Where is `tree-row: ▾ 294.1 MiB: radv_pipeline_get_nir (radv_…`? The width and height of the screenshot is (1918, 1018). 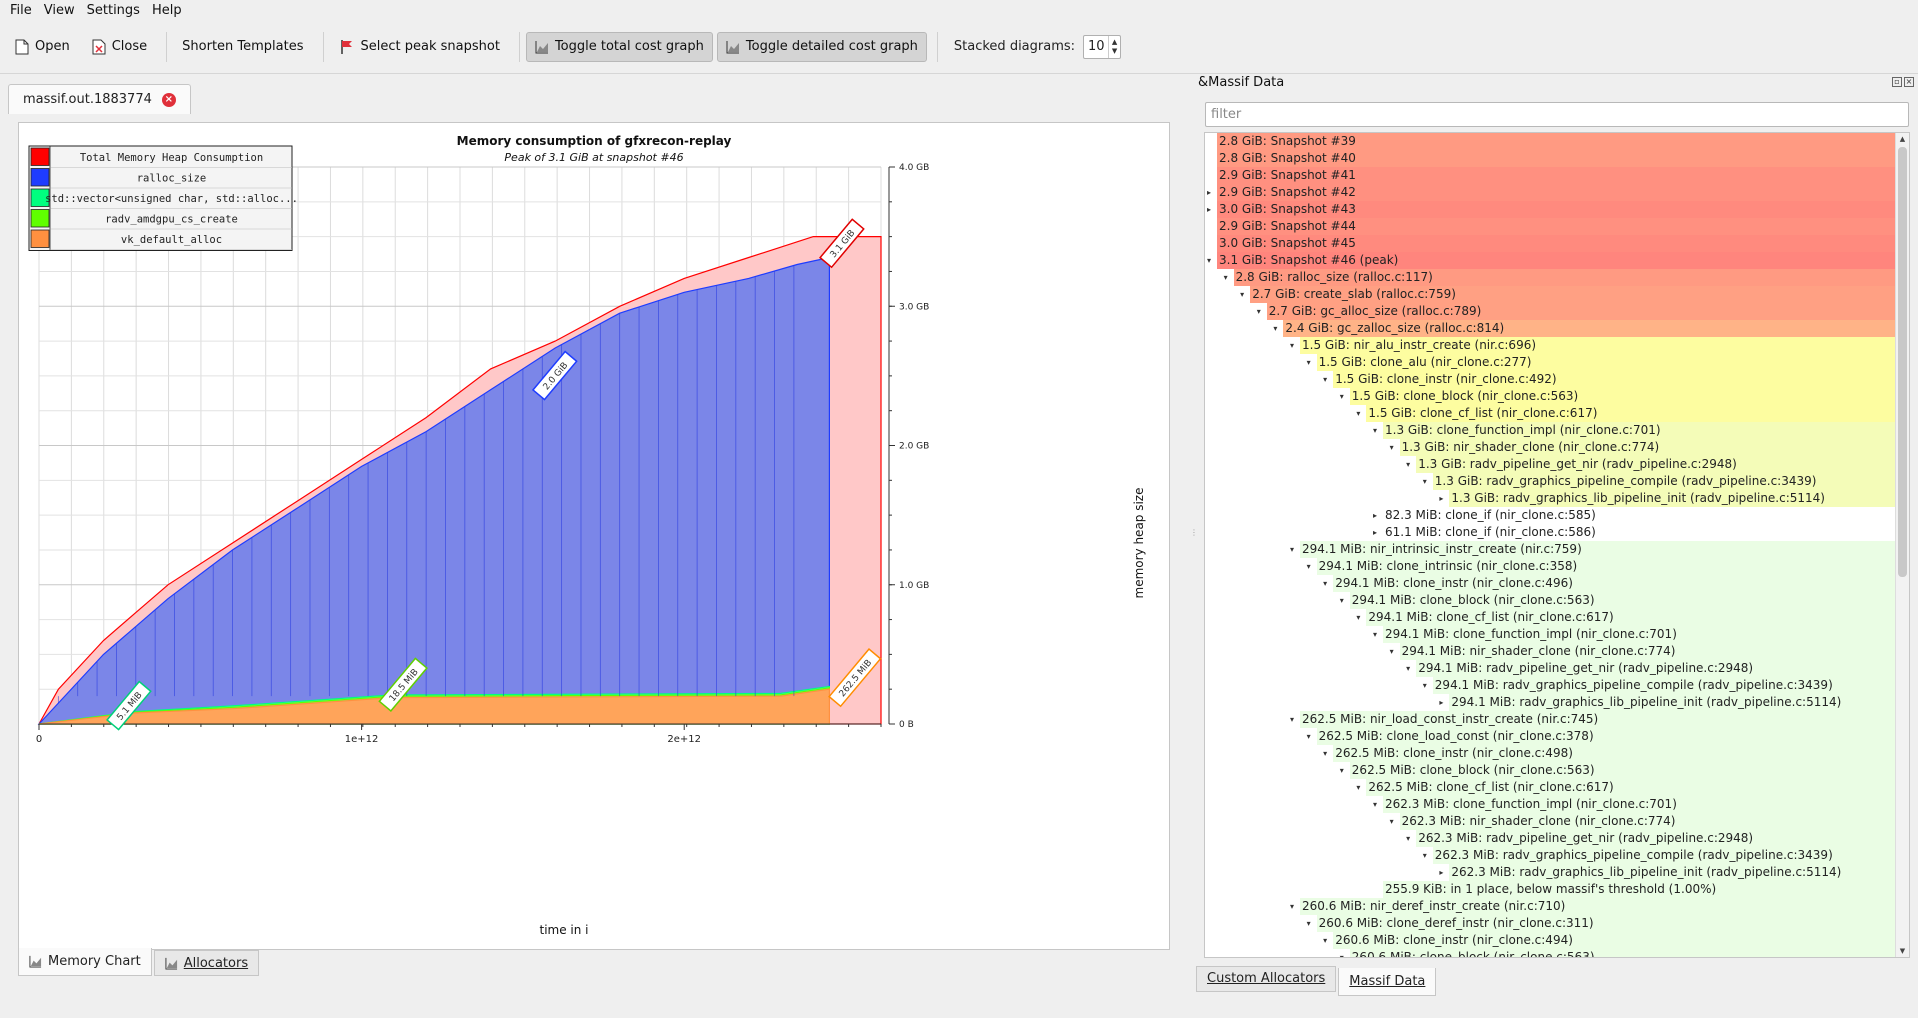 tree-row: ▾ 294.1 MiB: radv_pipeline_get_nir (radv_… is located at coordinates (1550, 668).